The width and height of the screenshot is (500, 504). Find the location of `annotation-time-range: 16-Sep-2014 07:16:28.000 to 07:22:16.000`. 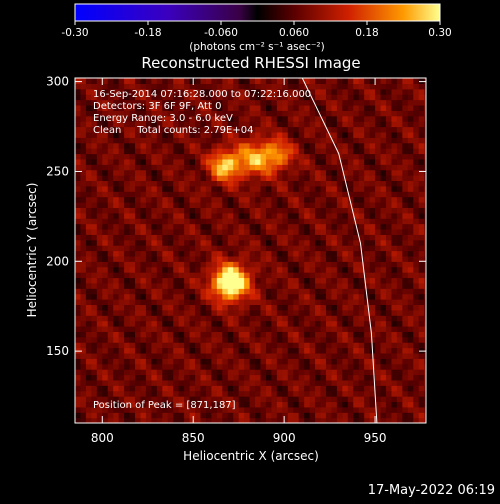

annotation-time-range: 16-Sep-2014 07:16:28.000 to 07:22:16.000 is located at coordinates (202, 94).